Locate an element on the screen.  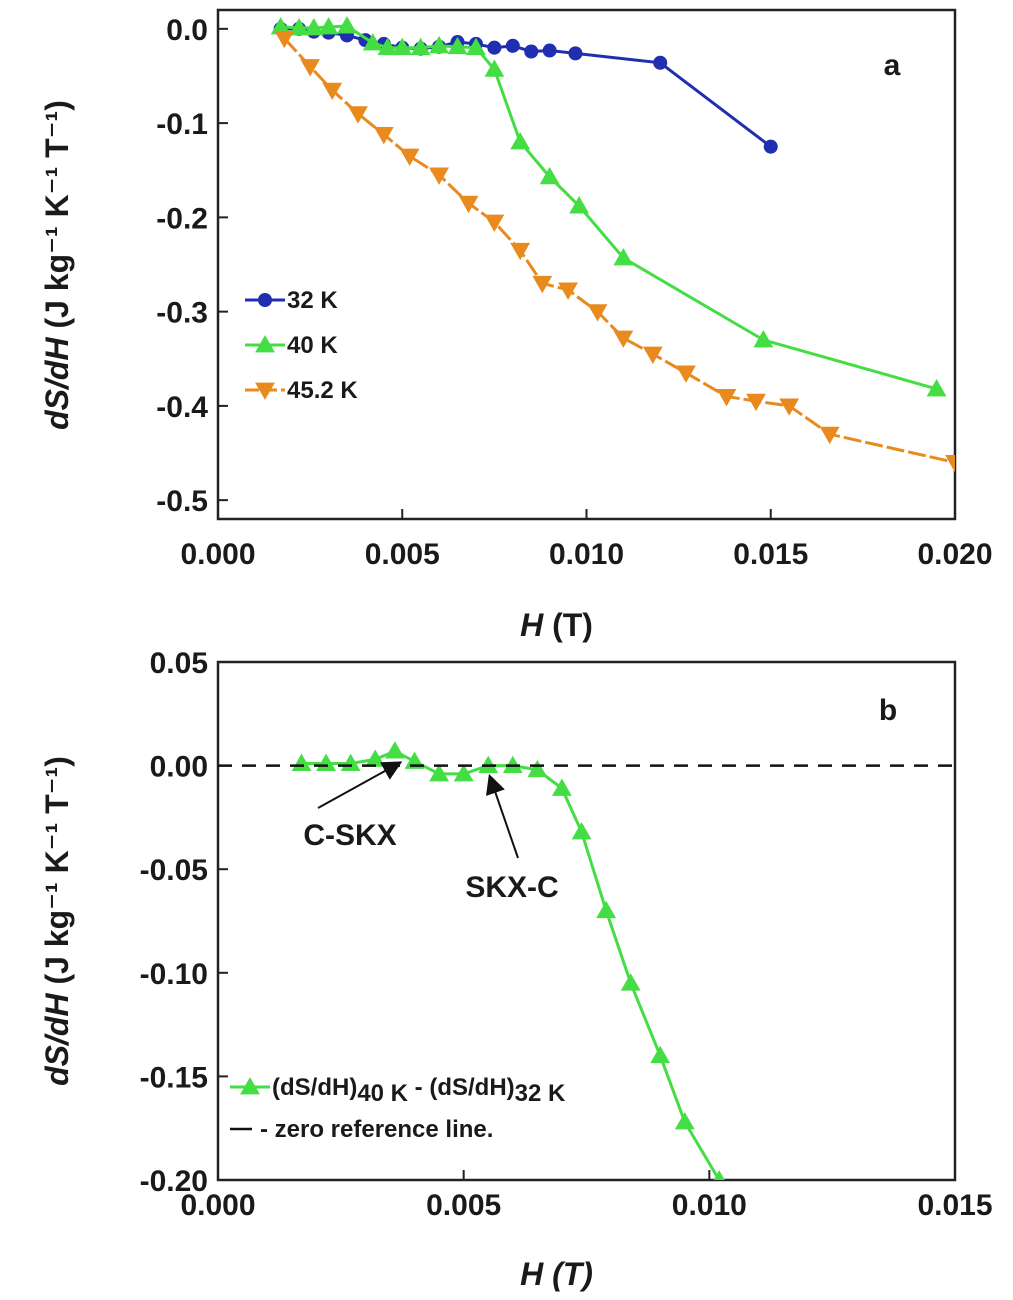
legend-item: - zero reference line. is located at coordinates (361, 1129).